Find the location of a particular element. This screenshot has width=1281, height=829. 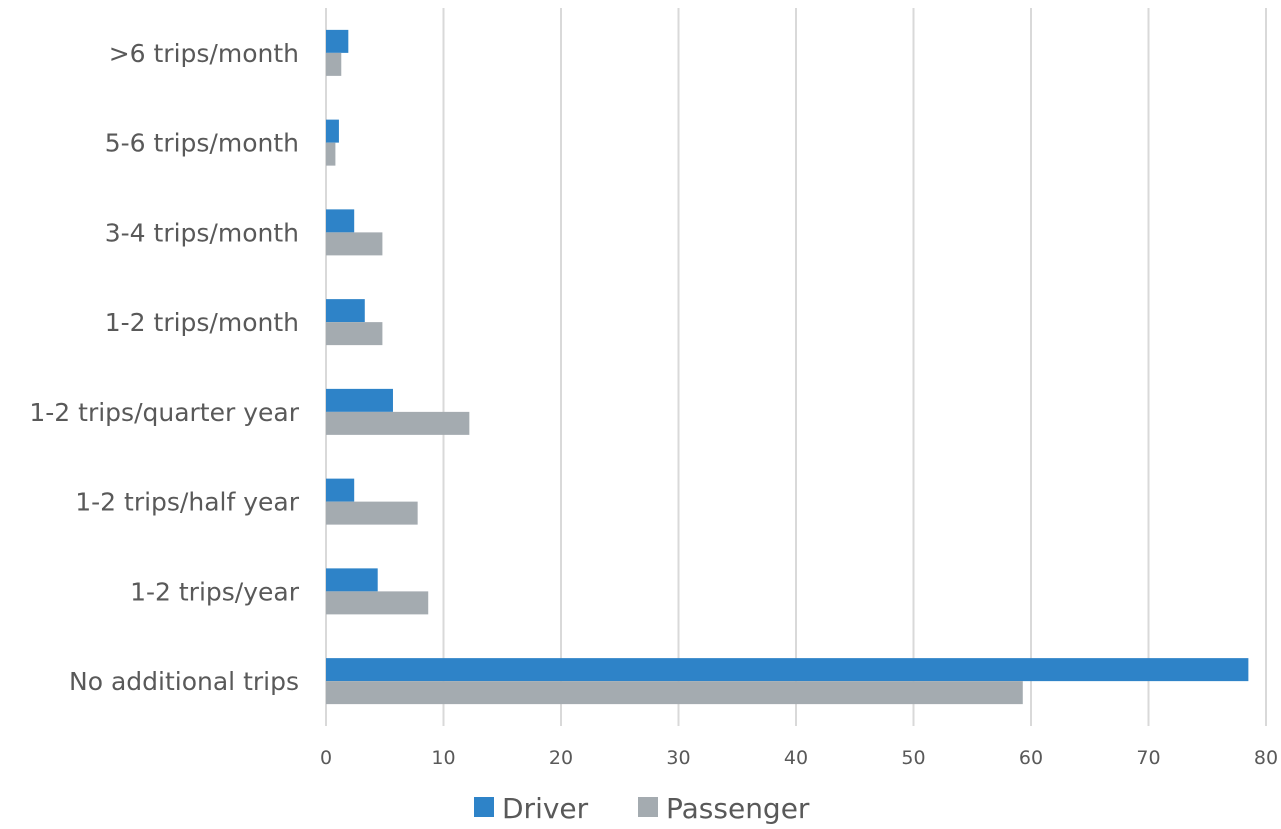

x-tick-label: 70 is located at coordinates (1148, 758).